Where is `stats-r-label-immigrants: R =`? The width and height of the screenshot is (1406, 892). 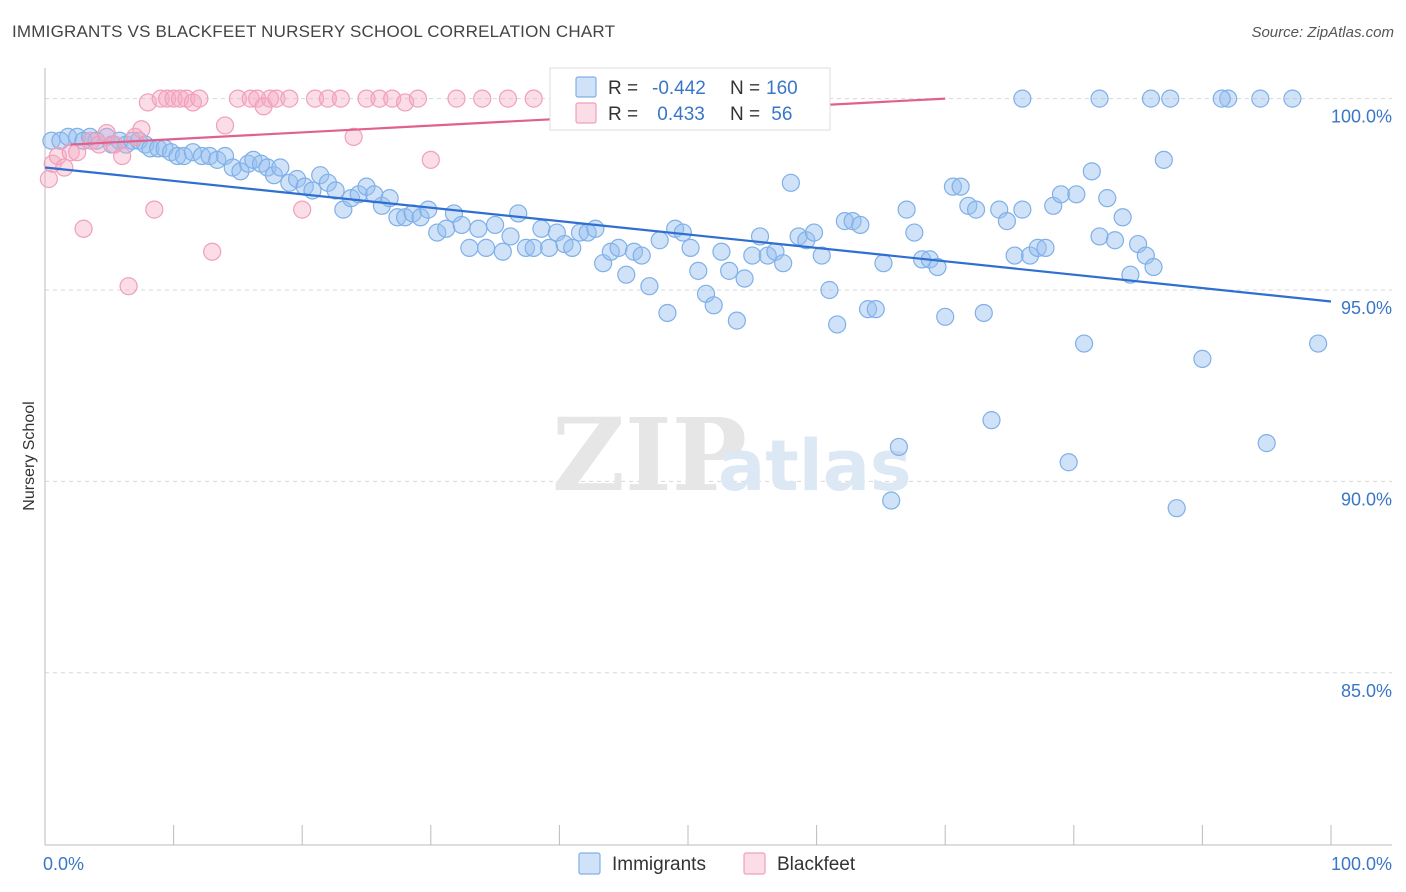
stats-r-label-immigrants: R = is located at coordinates (623, 88).